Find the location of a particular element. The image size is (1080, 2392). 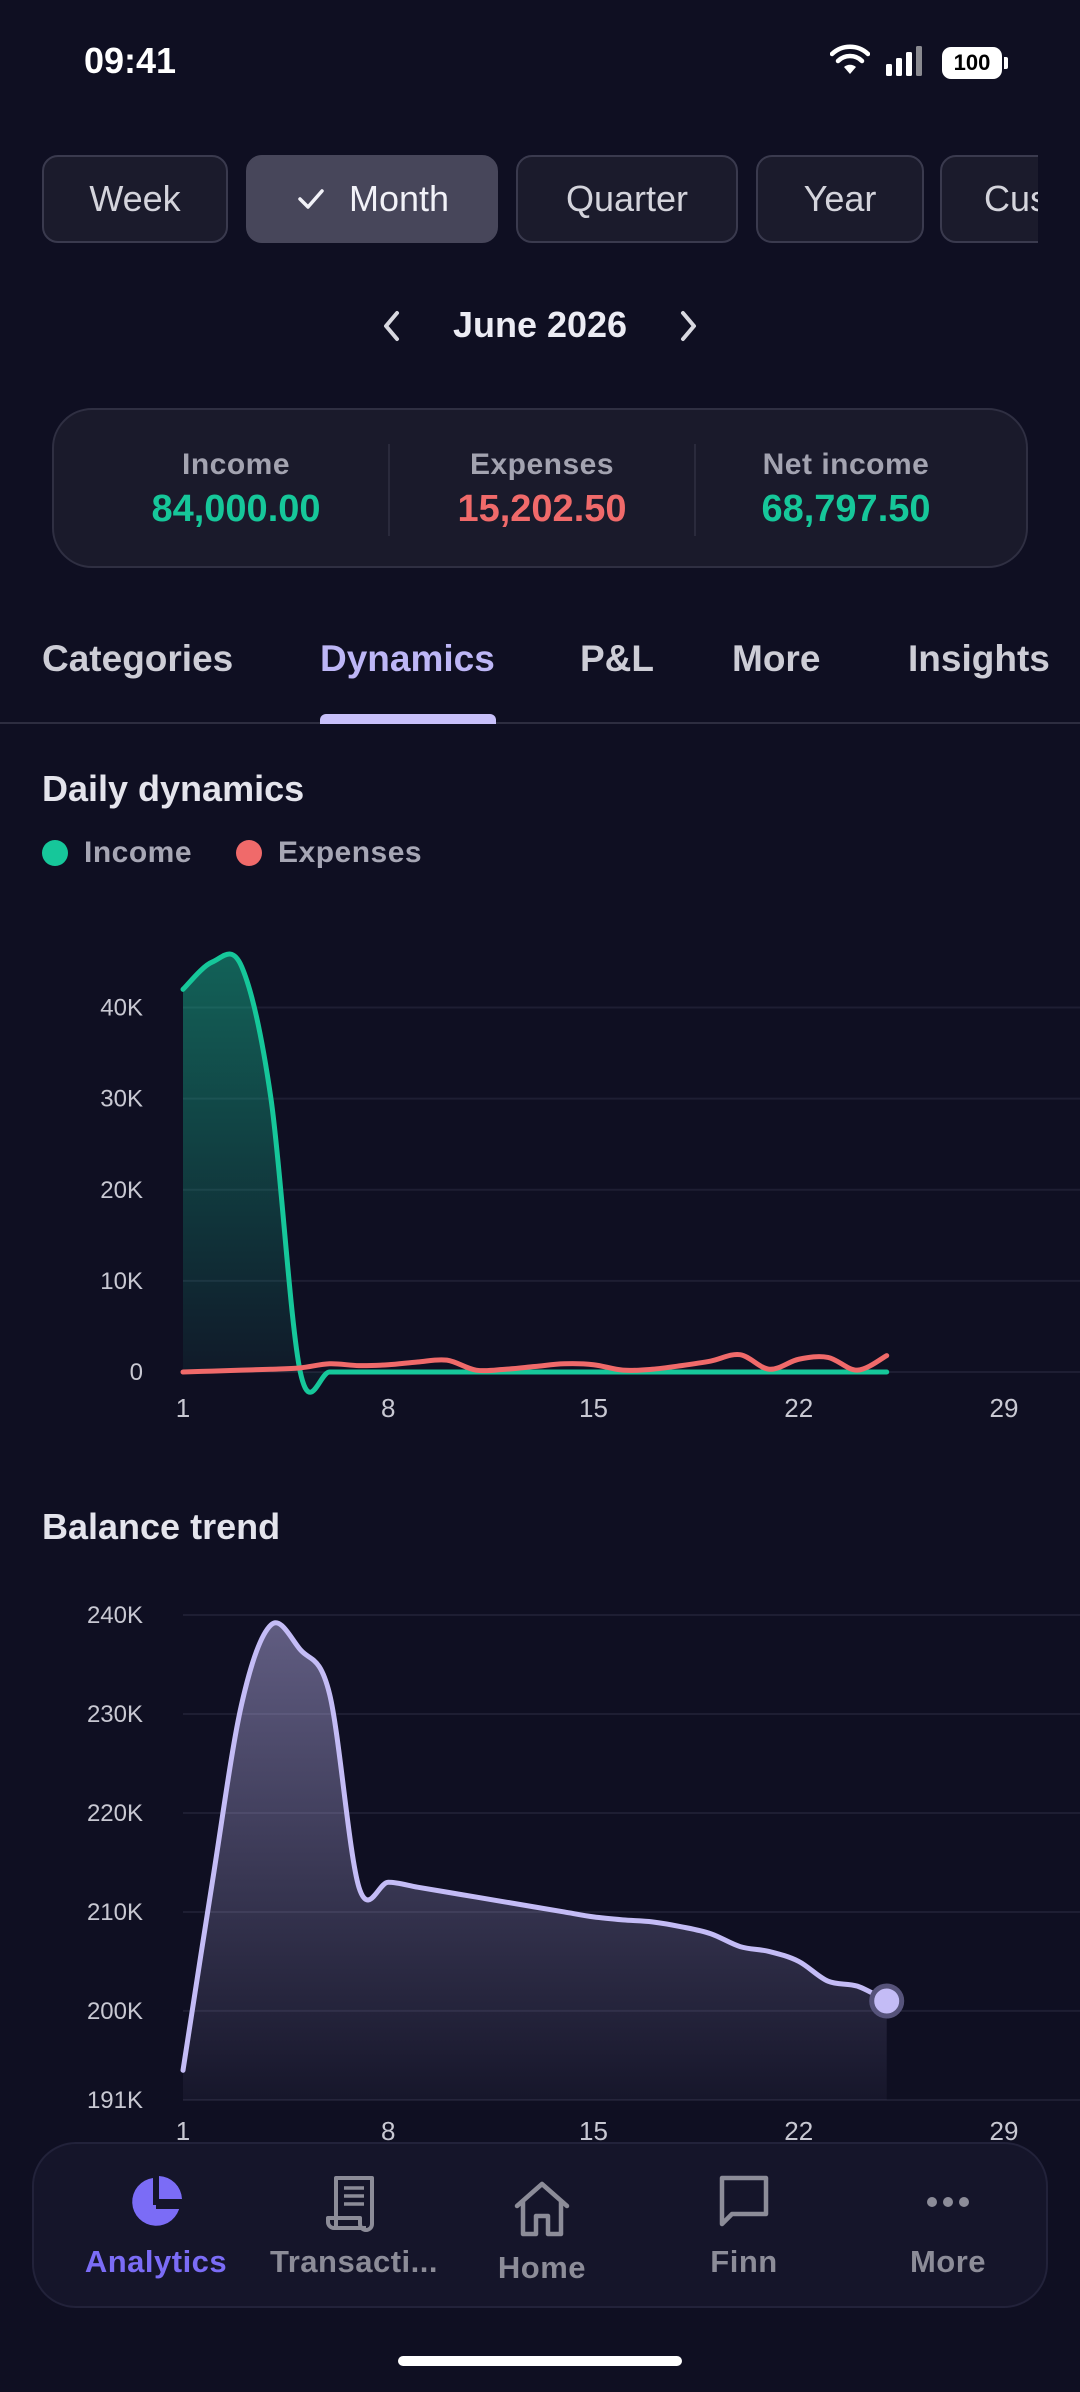

active-tab-indicator is located at coordinates (408, 719).